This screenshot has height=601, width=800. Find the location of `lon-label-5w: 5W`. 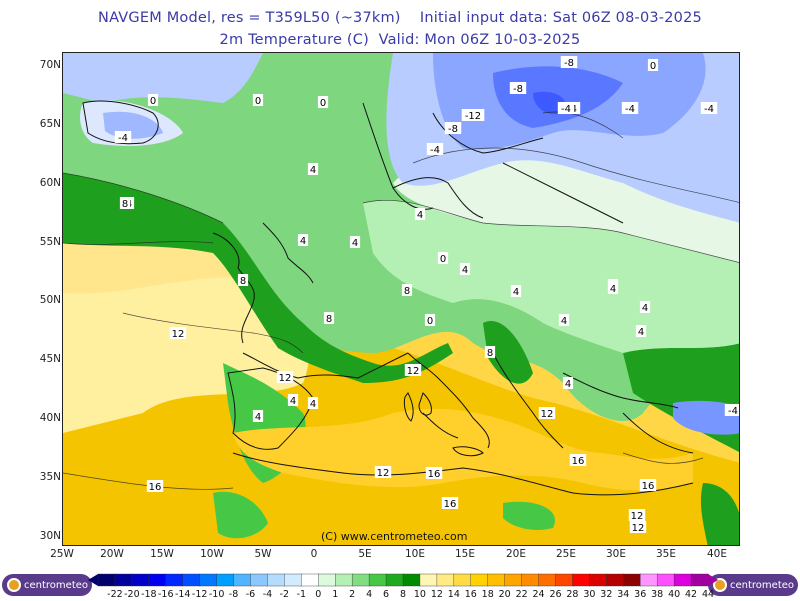

lon-label-5w: 5W is located at coordinates (263, 554).